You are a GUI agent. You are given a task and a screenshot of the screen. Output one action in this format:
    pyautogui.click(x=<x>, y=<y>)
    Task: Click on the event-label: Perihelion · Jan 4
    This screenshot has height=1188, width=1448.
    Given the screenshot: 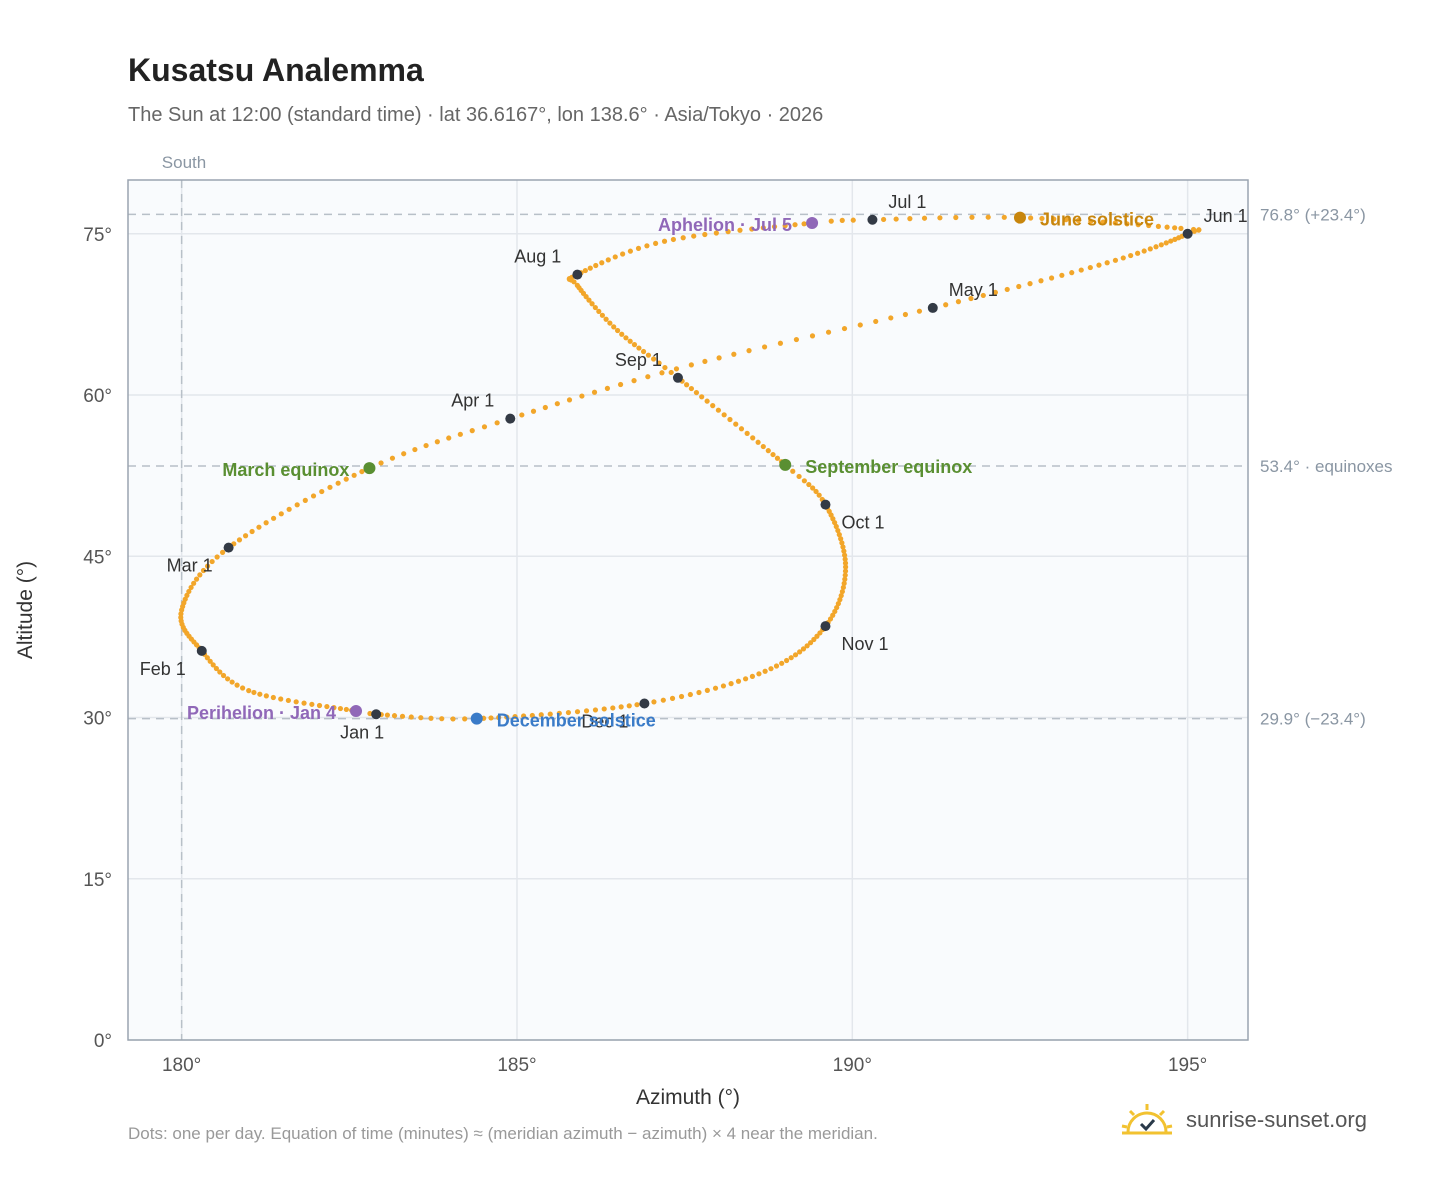 What is the action you would take?
    pyautogui.click(x=261, y=713)
    